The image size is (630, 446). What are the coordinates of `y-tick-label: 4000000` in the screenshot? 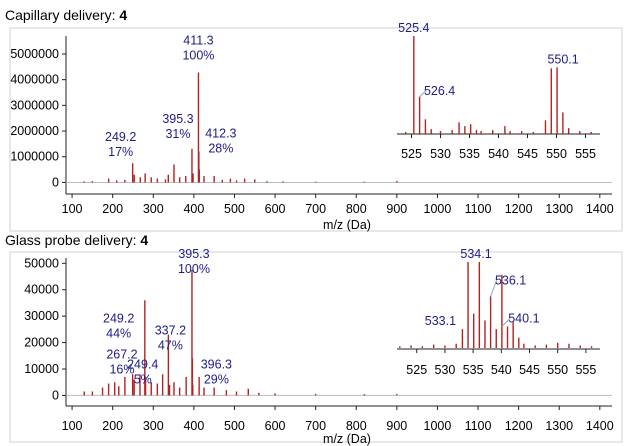 It's located at (34, 80).